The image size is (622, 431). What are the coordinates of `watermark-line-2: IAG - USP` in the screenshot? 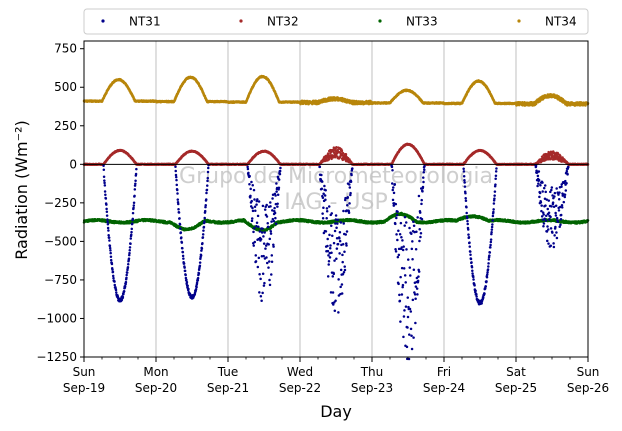 It's located at (335, 202).